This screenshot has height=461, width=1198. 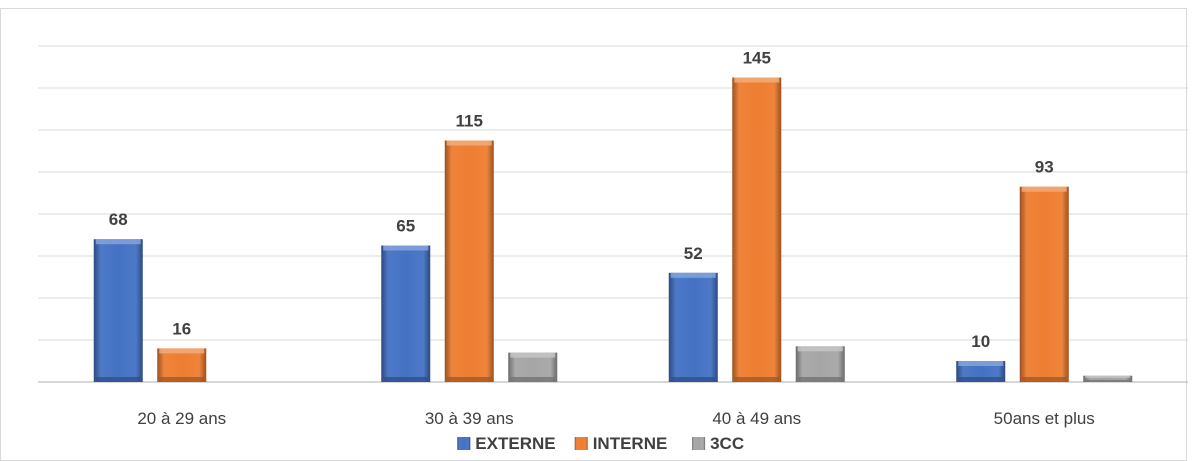 What do you see at coordinates (515, 443) in the screenshot?
I see `legend-label: EXTERNE` at bounding box center [515, 443].